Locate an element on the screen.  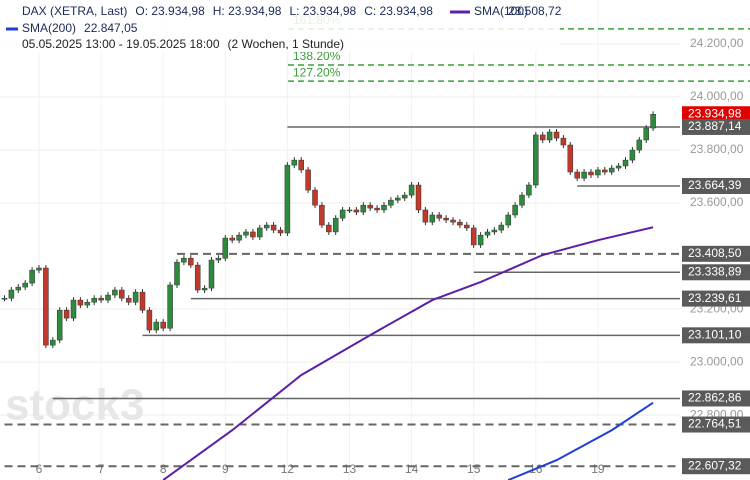
header-text: 22.847,05 is located at coordinates (111, 28).